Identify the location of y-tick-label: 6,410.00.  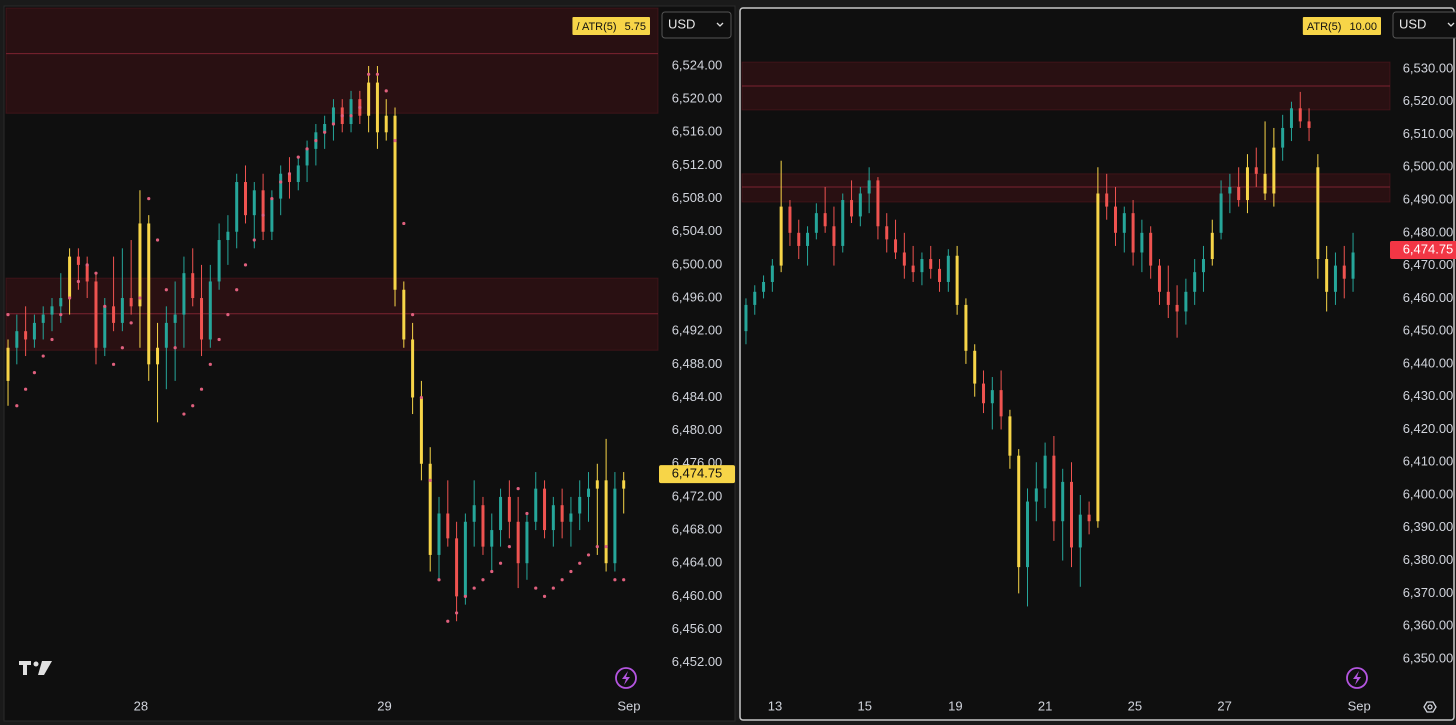
(1428, 461).